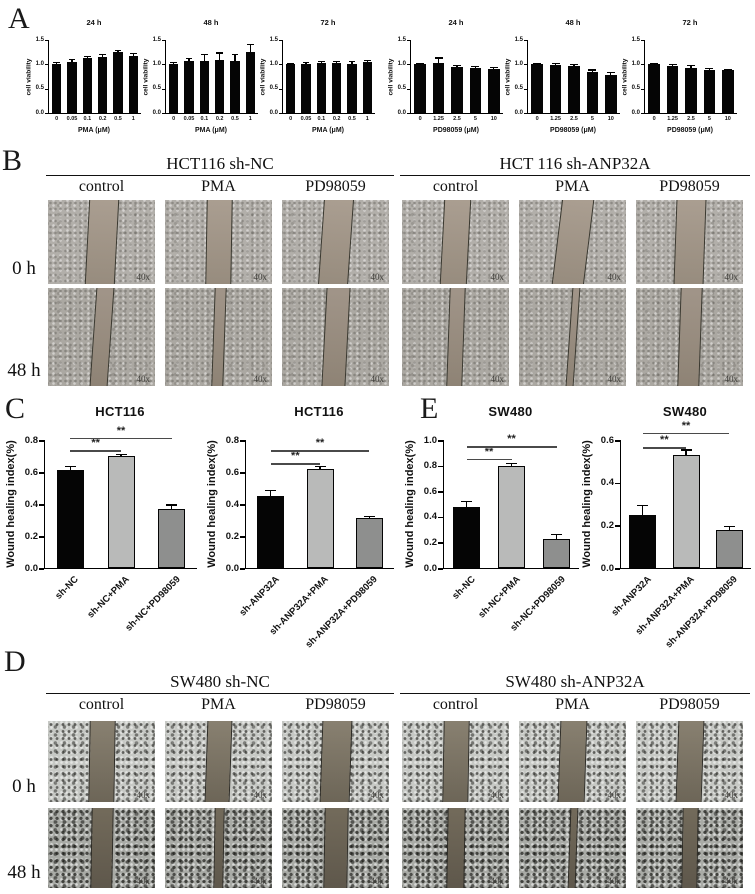  What do you see at coordinates (335, 242) in the screenshot?
I see `micrograph-B-0h-PD98059-shnc: 40x` at bounding box center [335, 242].